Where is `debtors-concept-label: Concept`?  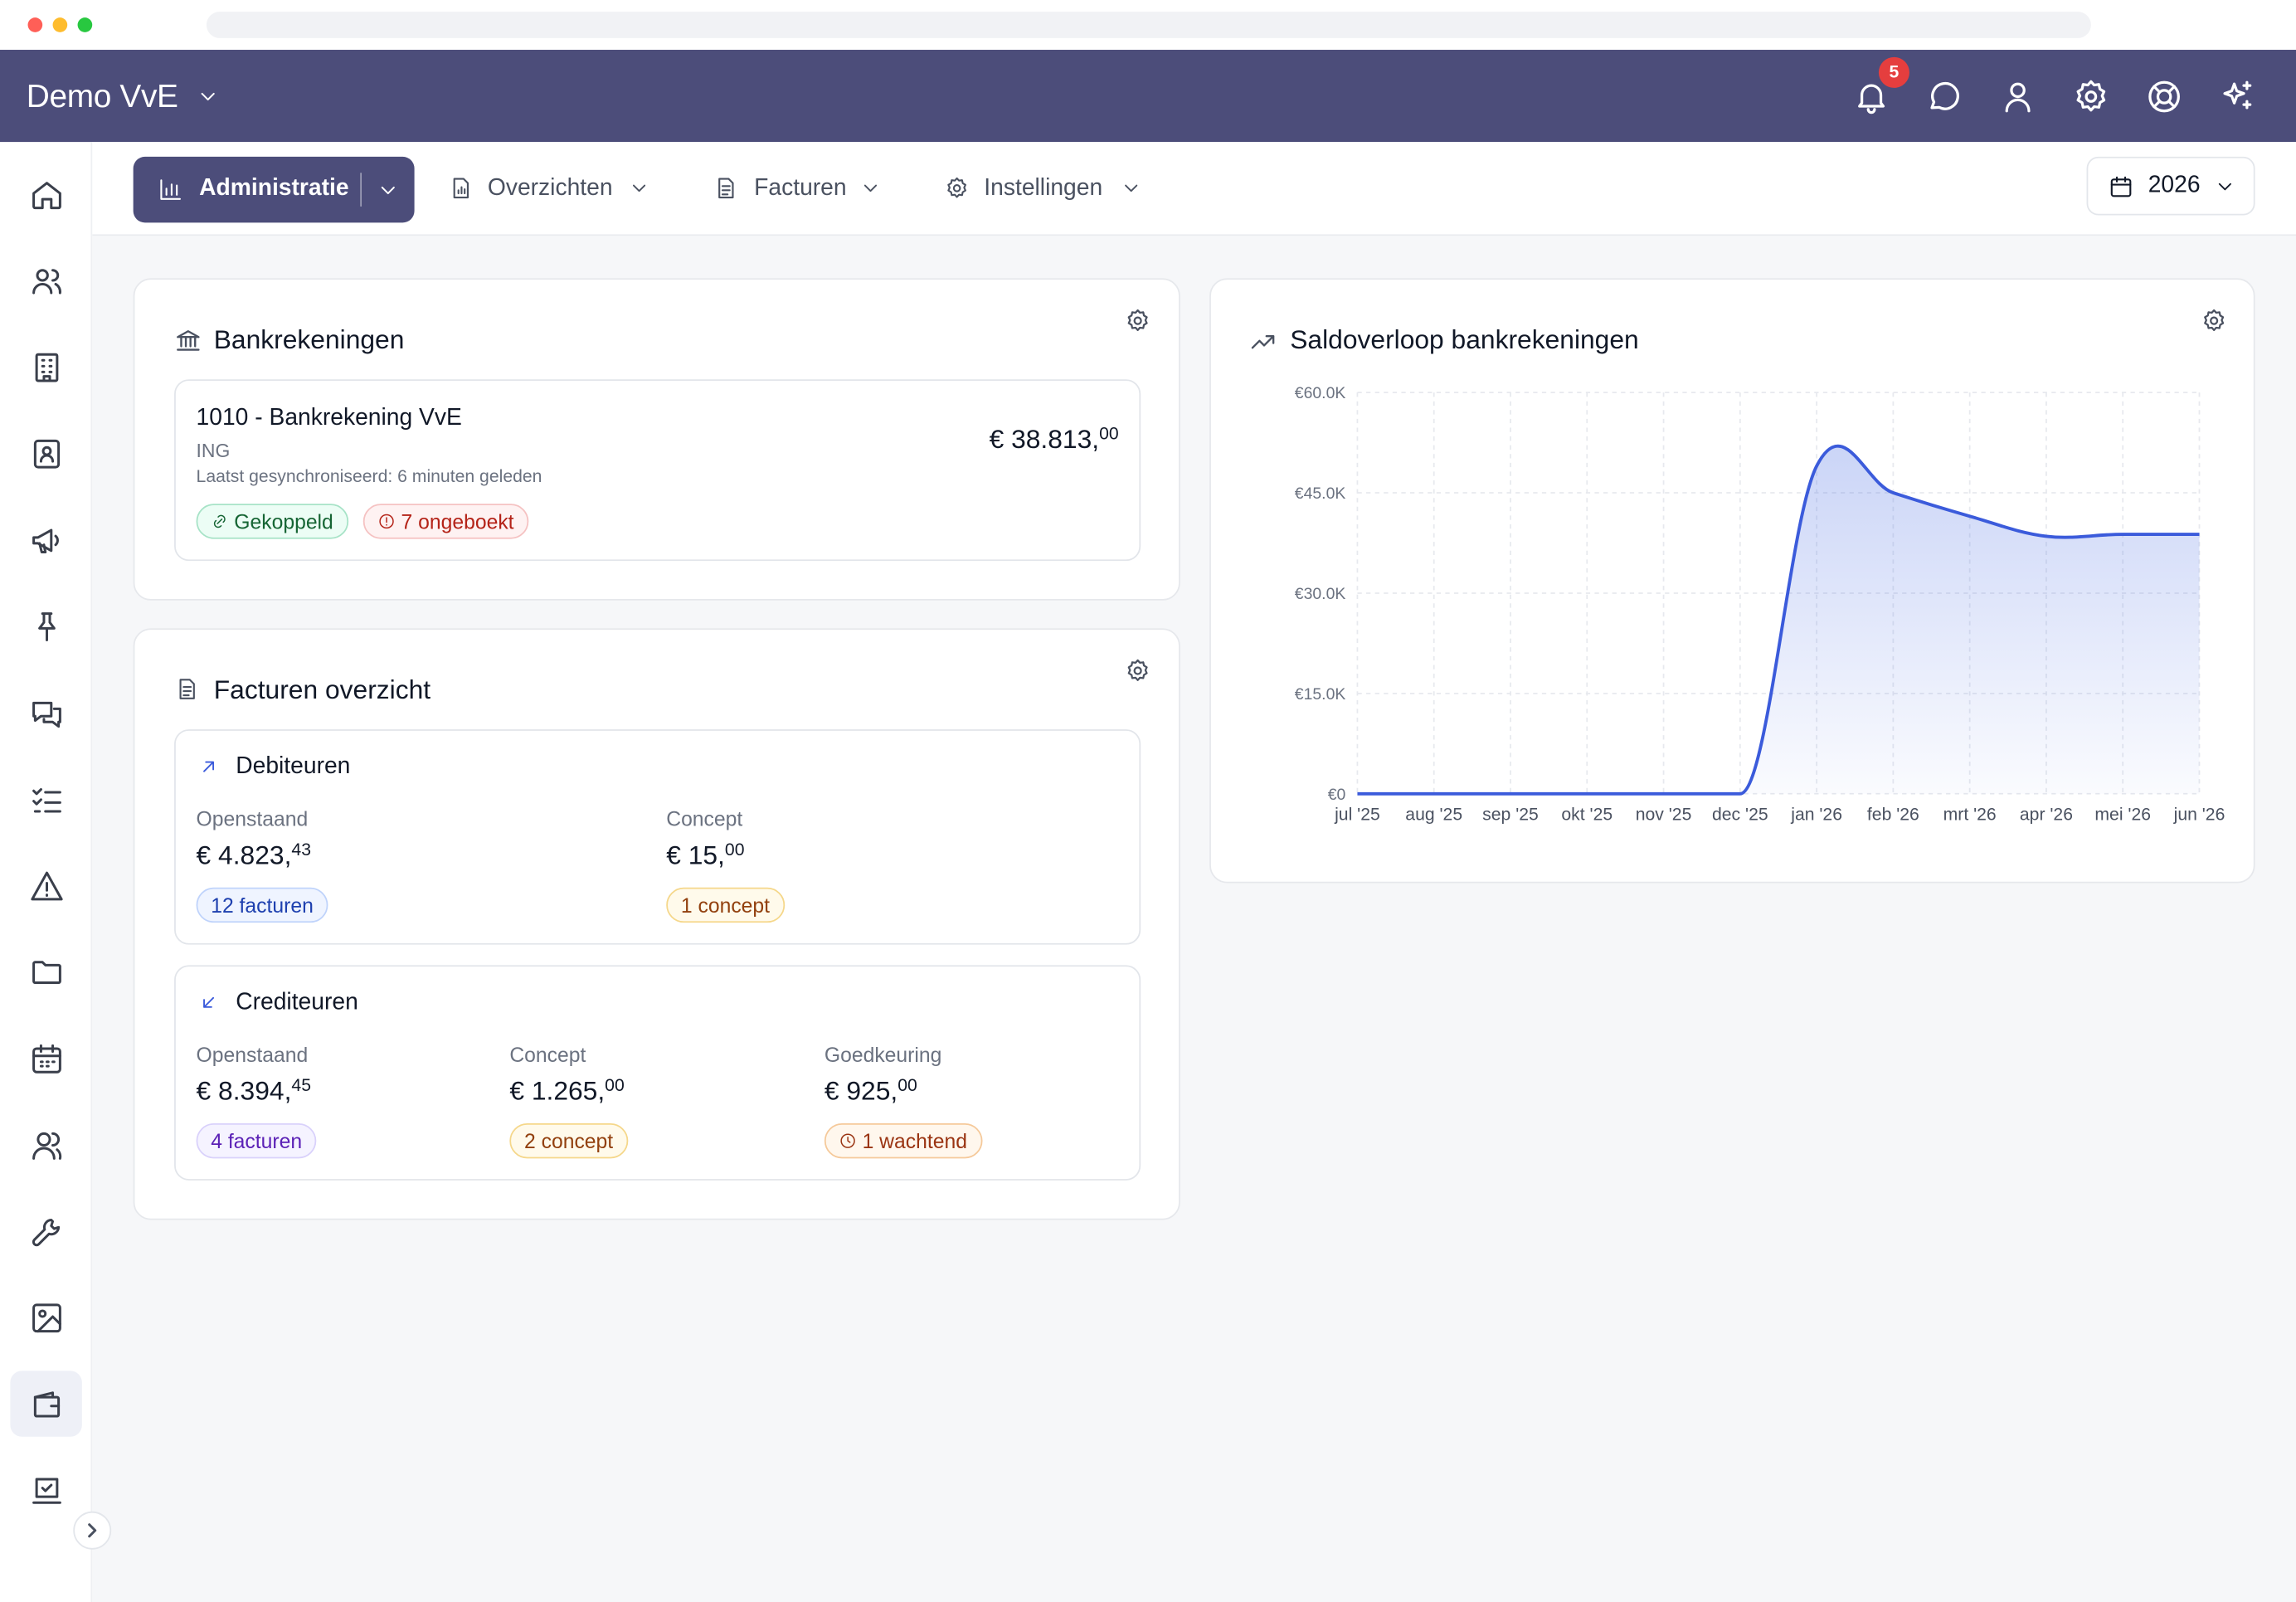 debtors-concept-label: Concept is located at coordinates (705, 818).